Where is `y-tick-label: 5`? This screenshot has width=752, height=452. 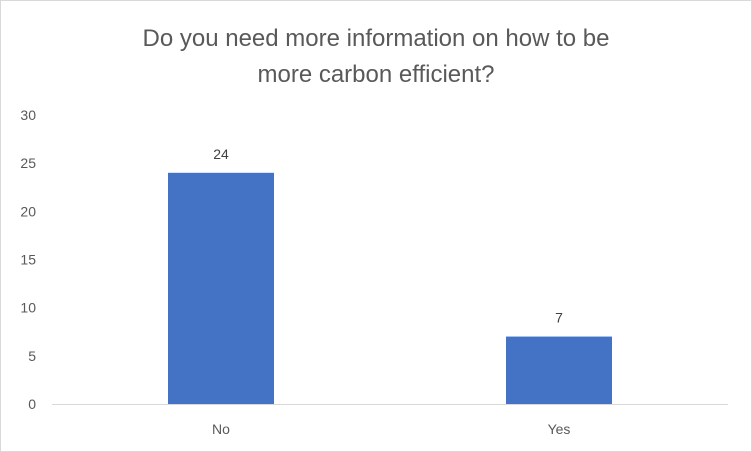 y-tick-label: 5 is located at coordinates (32, 356).